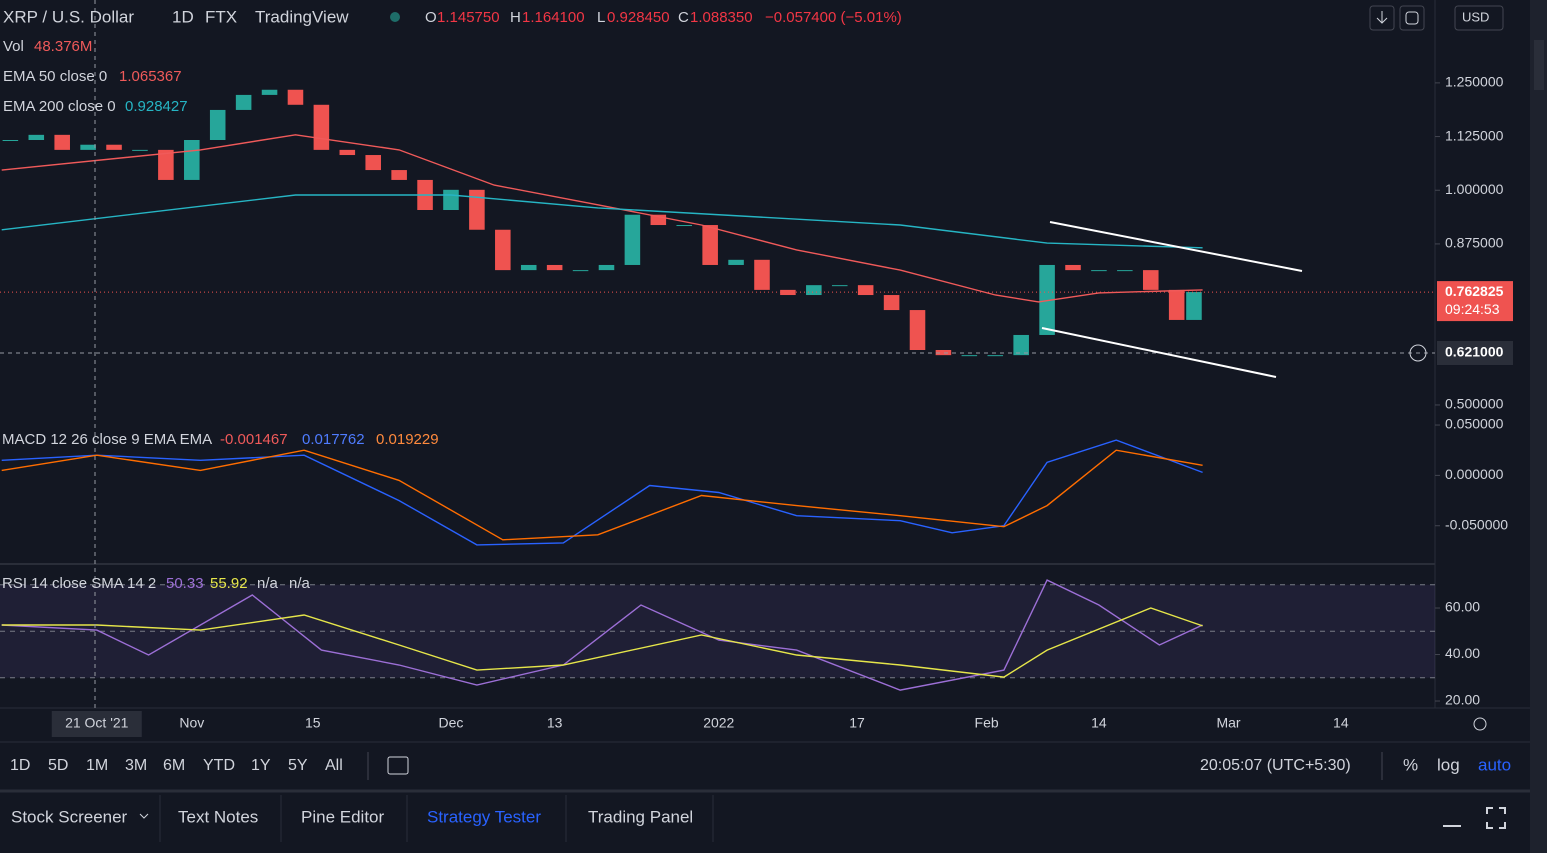 The image size is (1547, 853). Describe the element at coordinates (638, 17) in the screenshot. I see `ohlc-value: 0.928450` at that location.